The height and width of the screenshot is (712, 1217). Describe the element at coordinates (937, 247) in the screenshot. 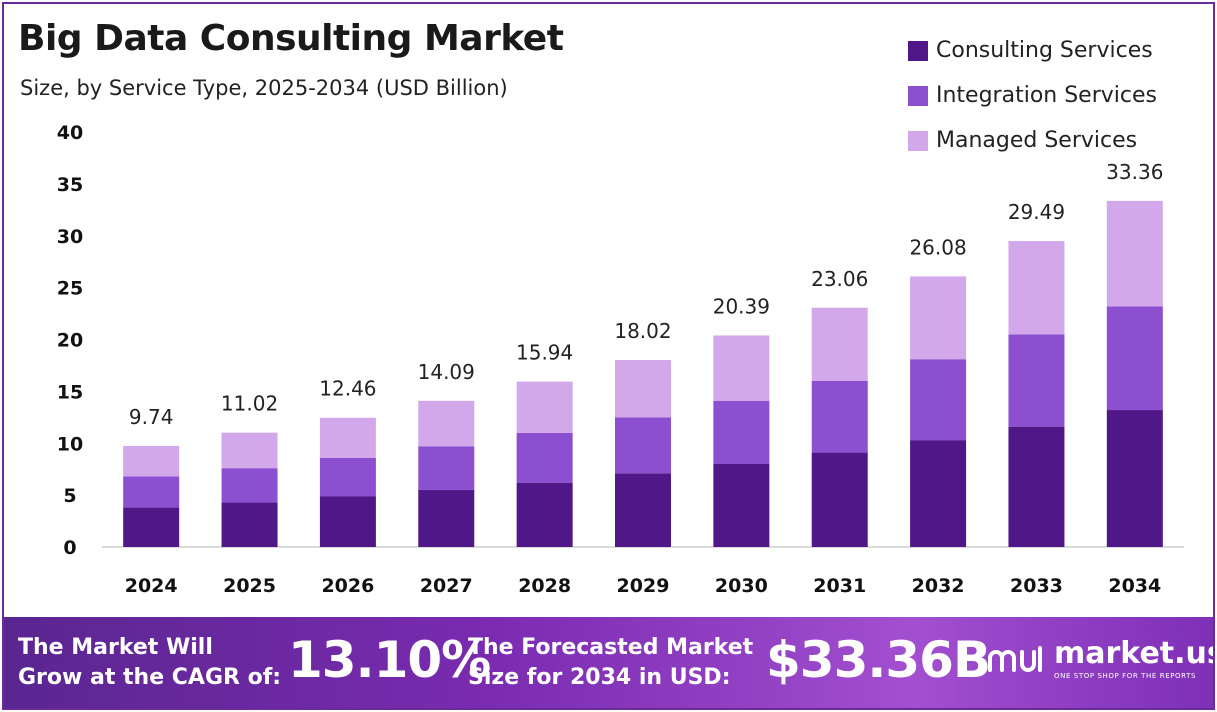

I see `bar-total-label: 26.08` at that location.